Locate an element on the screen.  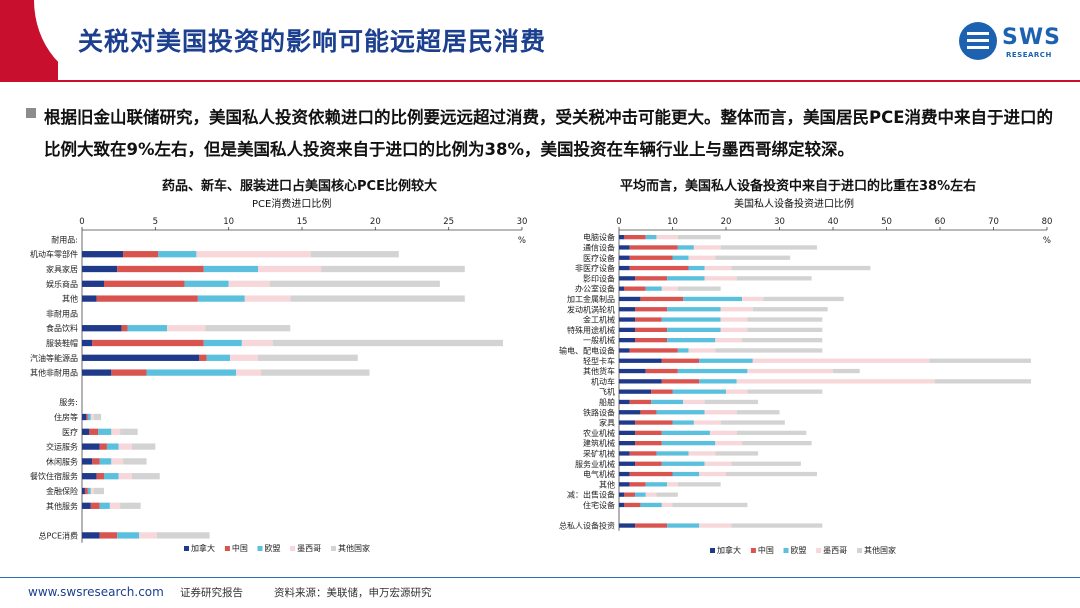
category-label: 机动车零部件 is located at coordinates (54, 254).